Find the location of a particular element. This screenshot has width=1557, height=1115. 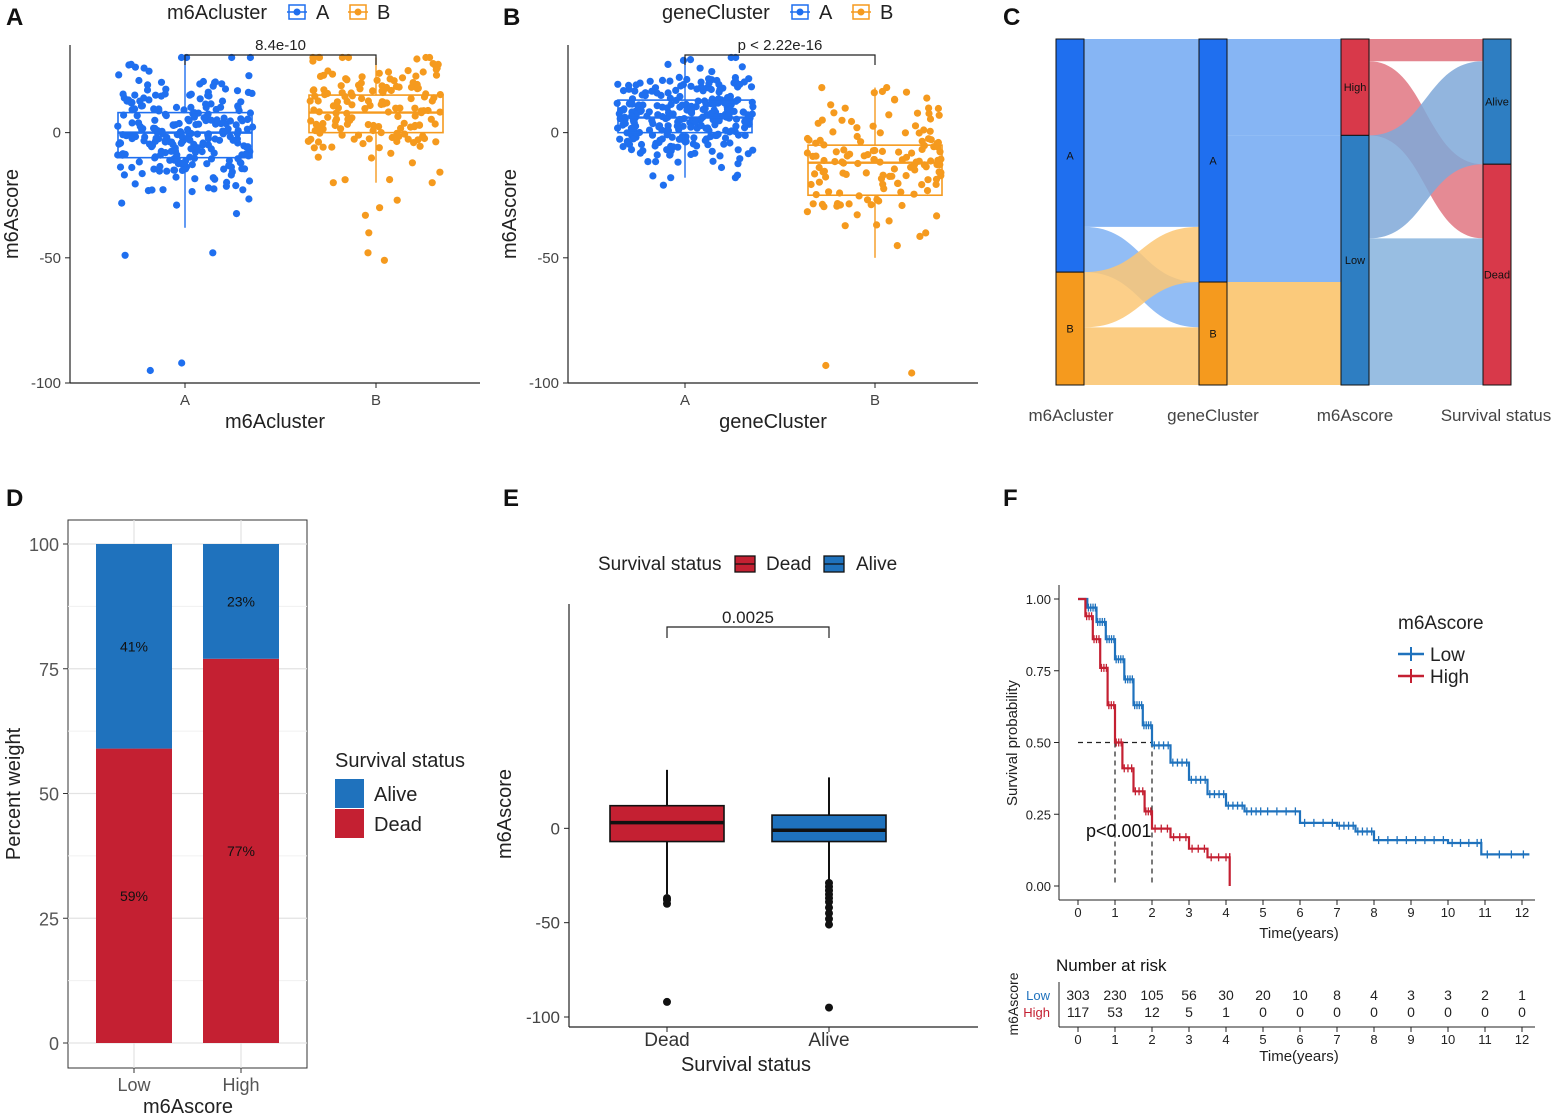

x-tick-label: 5 is located at coordinates (1262, 1039).